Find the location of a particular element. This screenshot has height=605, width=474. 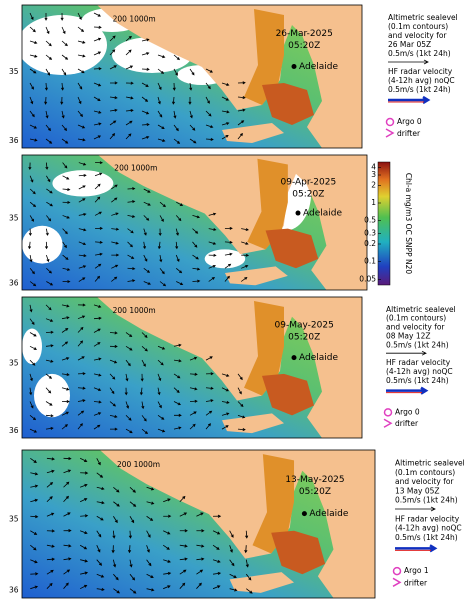

lat-label: 35 is located at coordinates (14, 71).